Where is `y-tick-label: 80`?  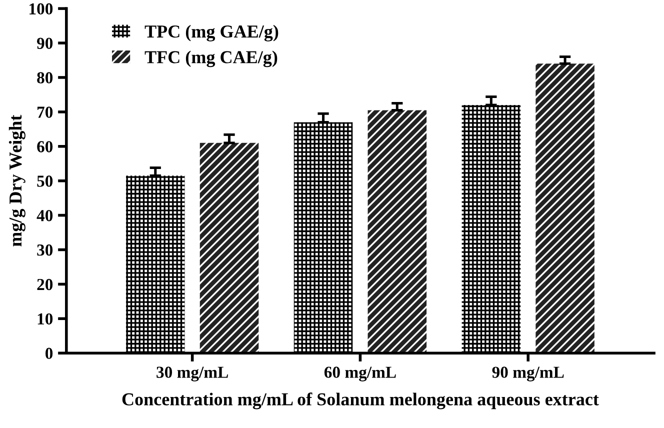 y-tick-label: 80 is located at coordinates (45, 78).